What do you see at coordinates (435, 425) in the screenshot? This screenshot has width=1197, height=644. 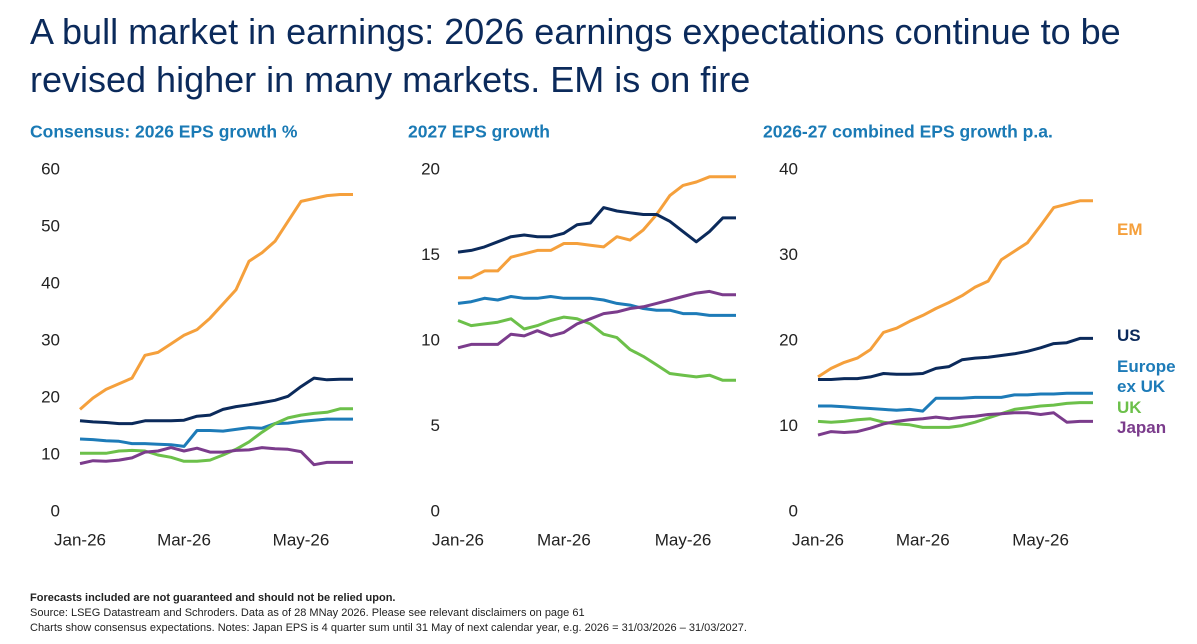 I see `y-tick-label: 5` at bounding box center [435, 425].